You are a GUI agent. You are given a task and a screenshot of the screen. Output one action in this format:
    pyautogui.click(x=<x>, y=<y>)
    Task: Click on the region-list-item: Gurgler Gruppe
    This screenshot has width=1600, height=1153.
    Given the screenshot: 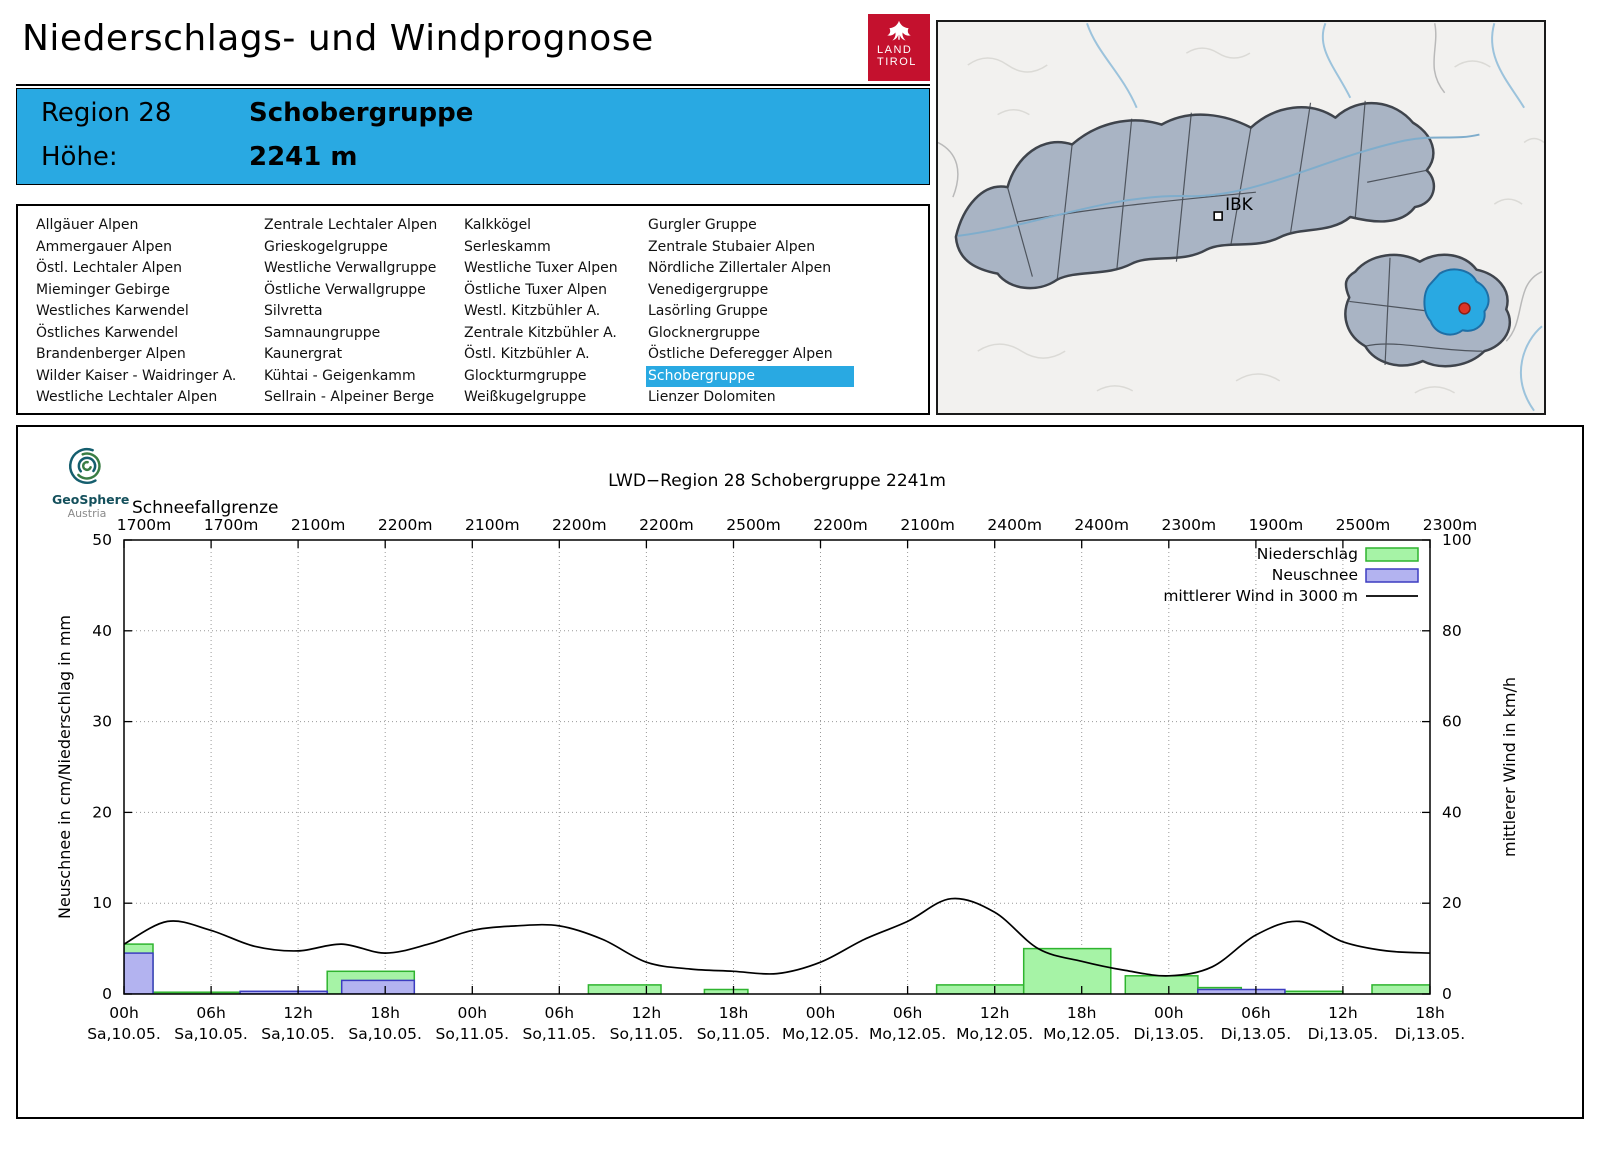 What is the action you would take?
    pyautogui.click(x=702, y=225)
    